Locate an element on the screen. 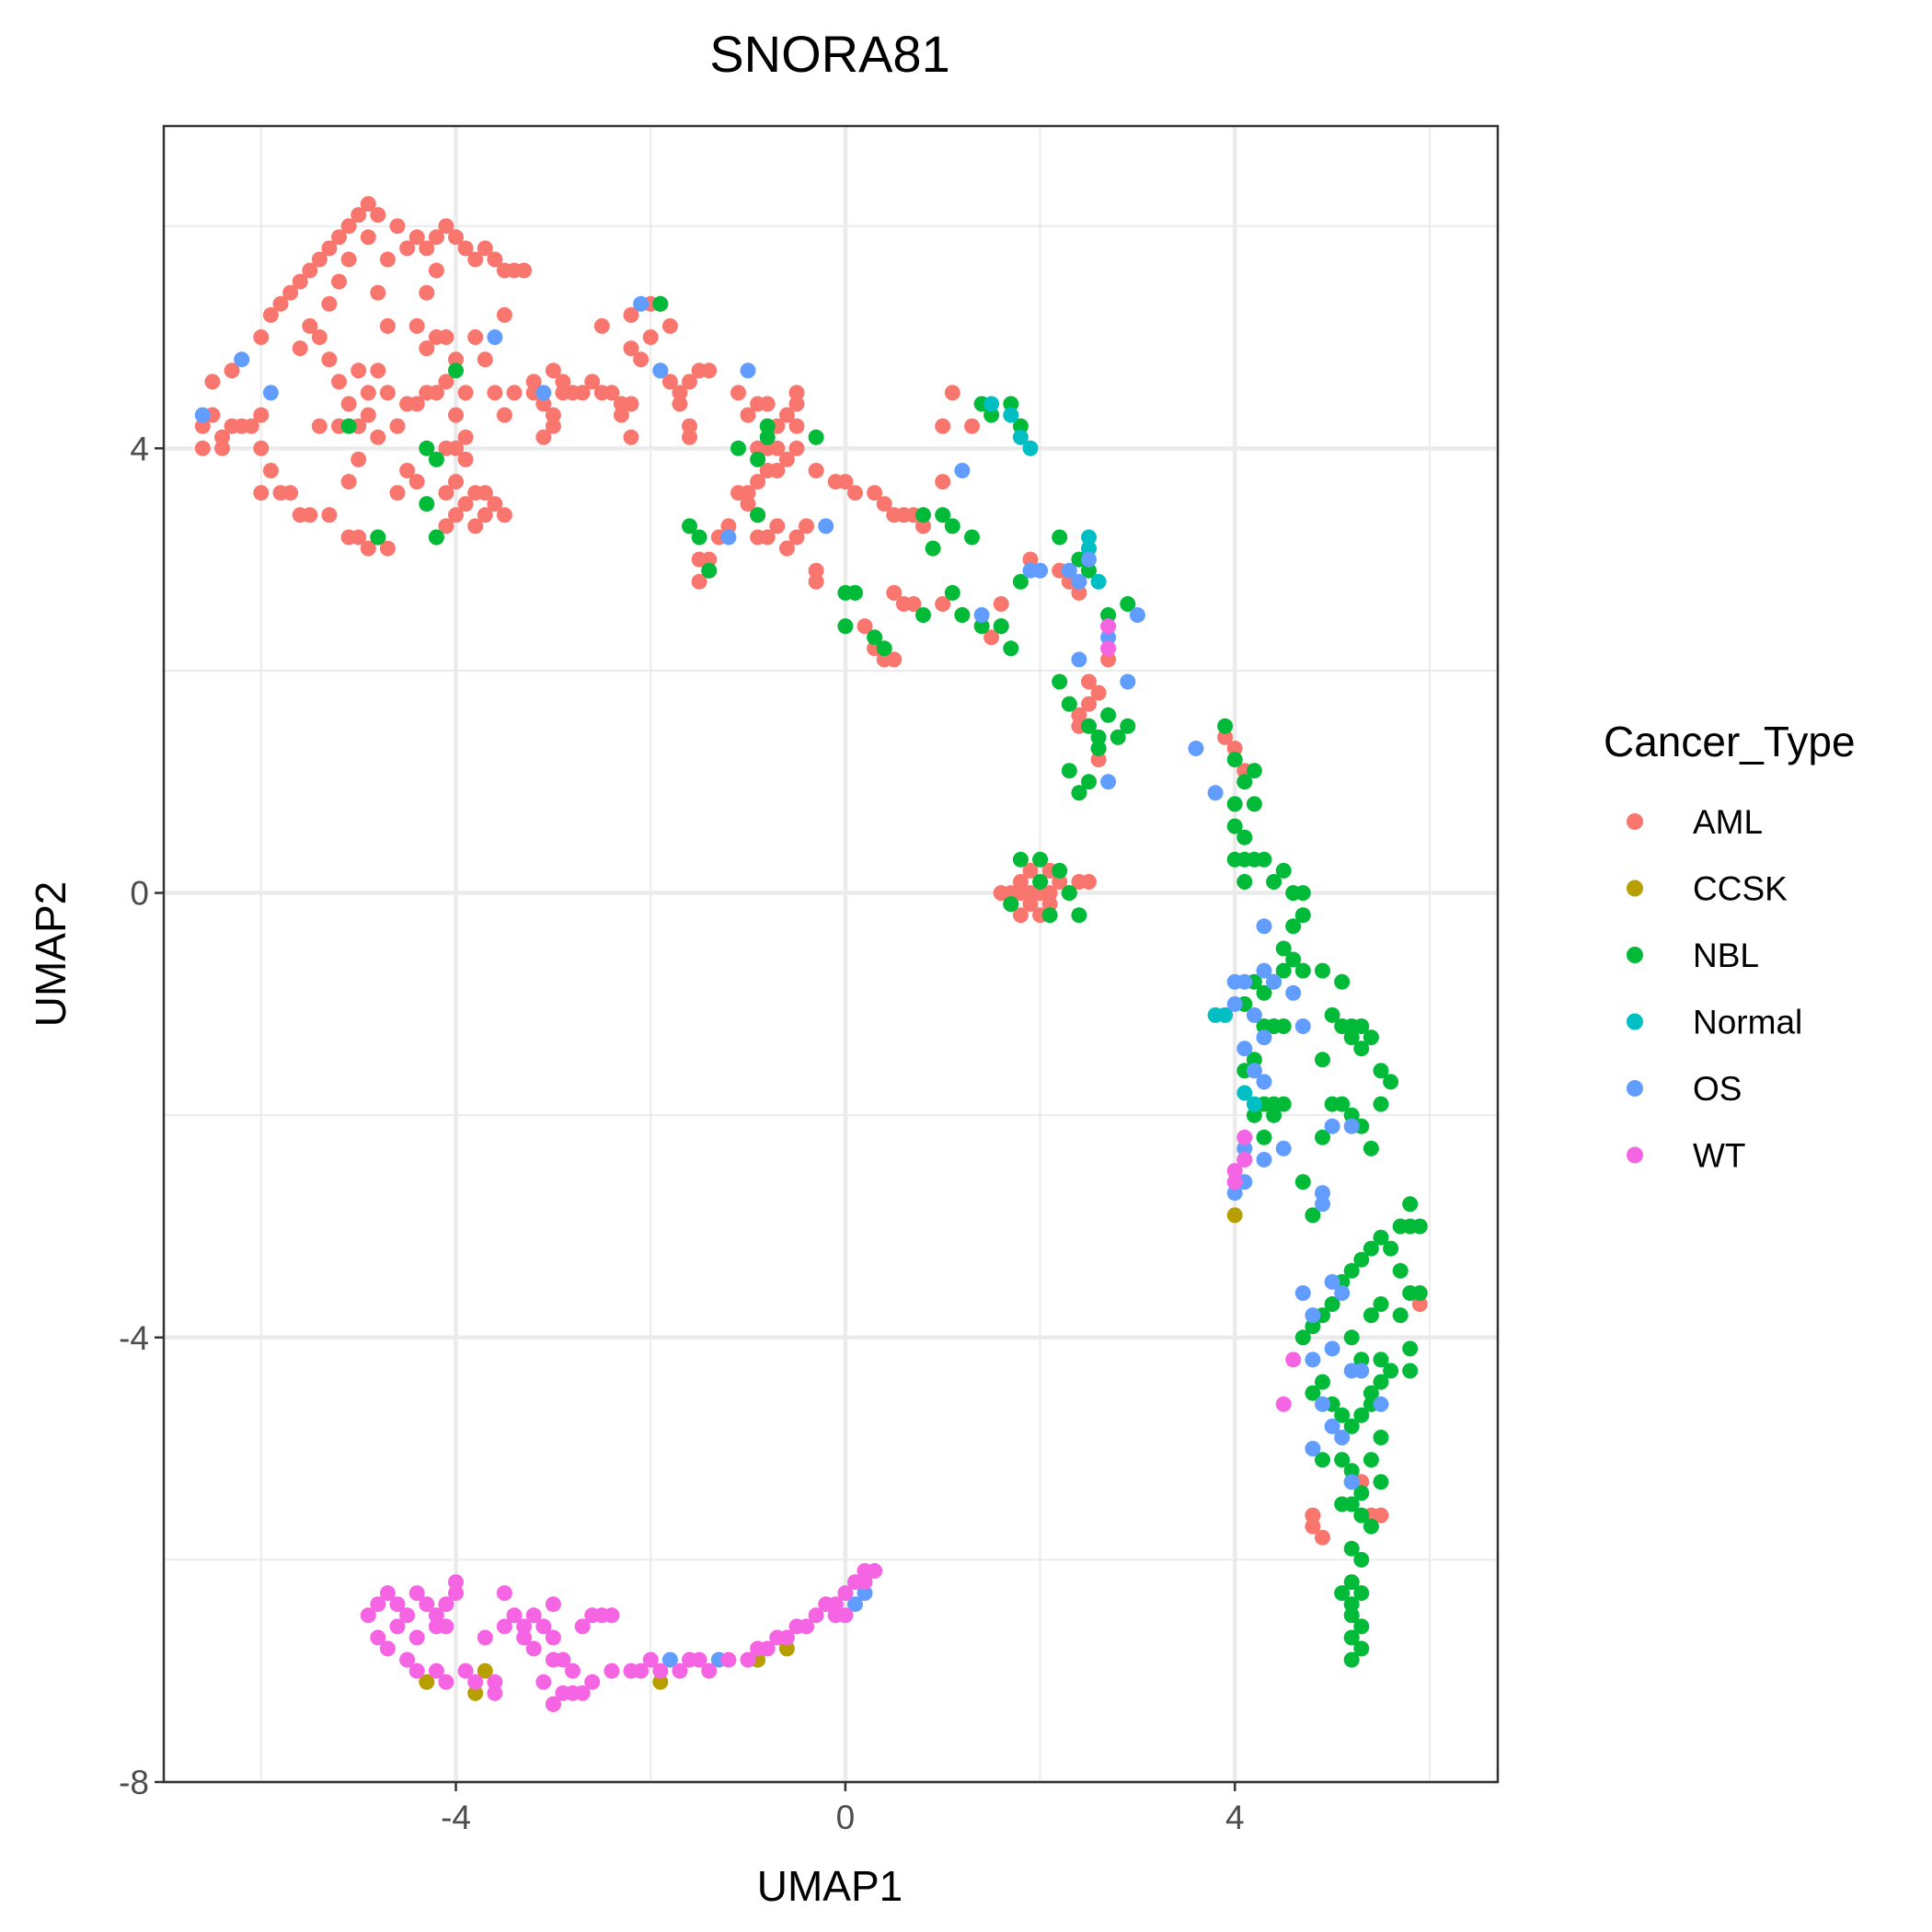 The width and height of the screenshot is (1932, 1932). y-axis-ticks: -8 -4 0 4 is located at coordinates (141, 1115).